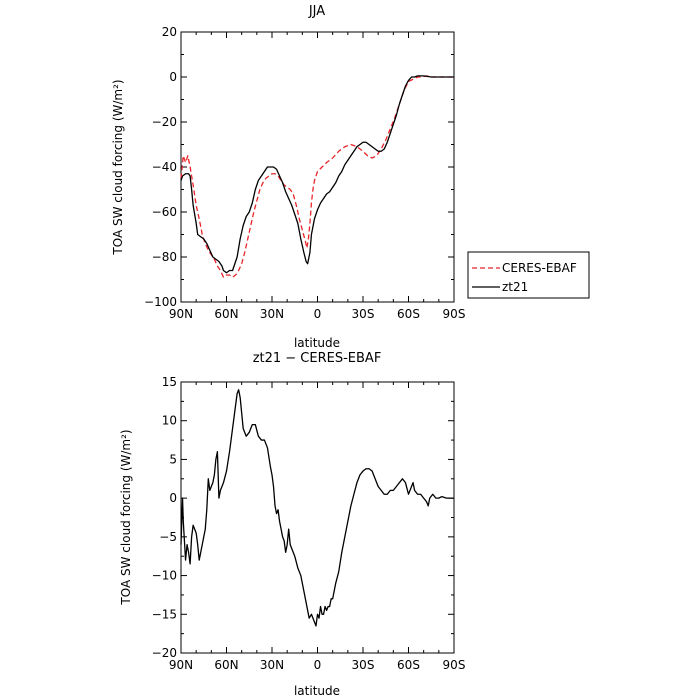 The image size is (700, 700). I want to click on y-tick-label: −40, so click(164, 167).